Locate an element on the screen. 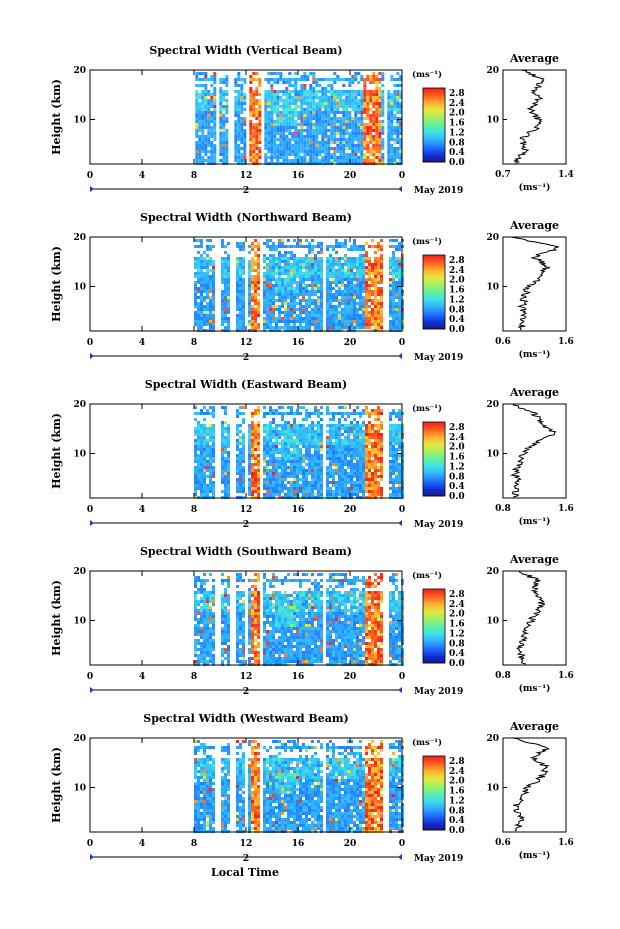 The image size is (620, 929). x-tick-label: 20 is located at coordinates (350, 510).